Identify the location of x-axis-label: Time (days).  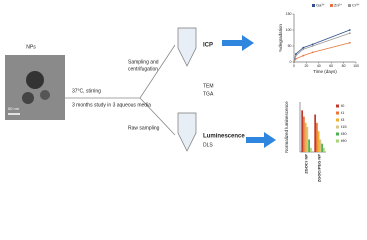
(325, 71).